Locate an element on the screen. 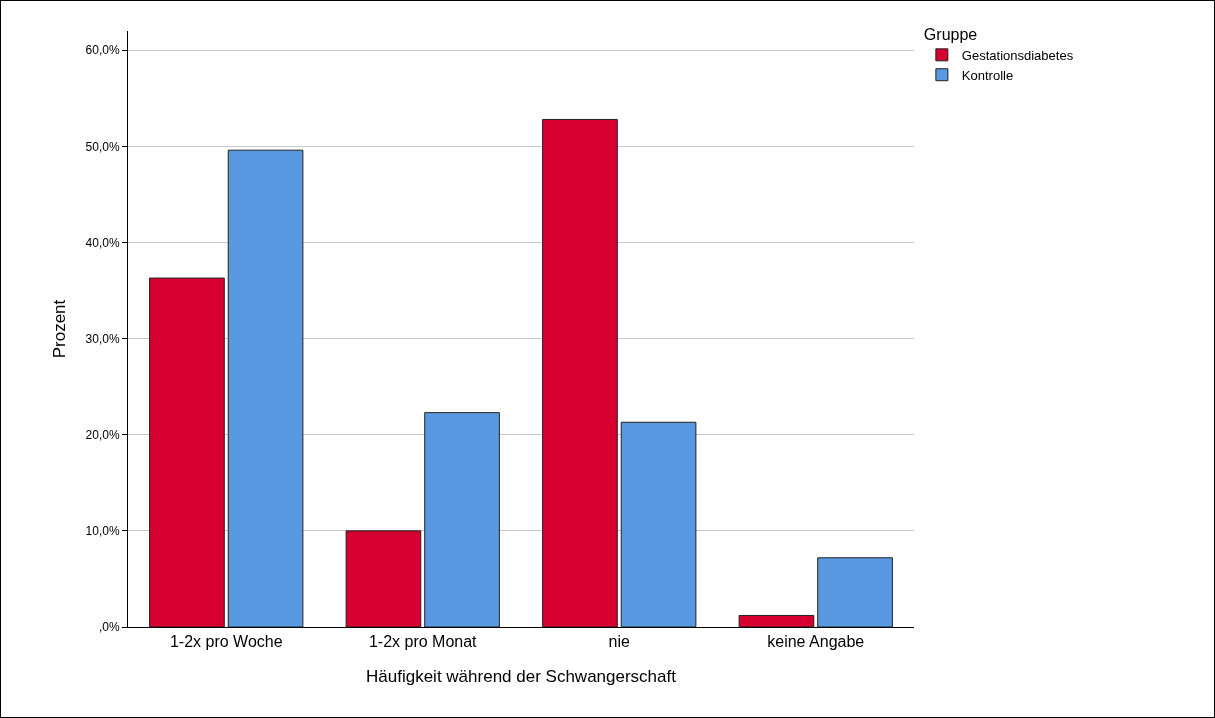  x-axis-title: Häufigkeit während der Schwangerschaft is located at coordinates (521, 676).